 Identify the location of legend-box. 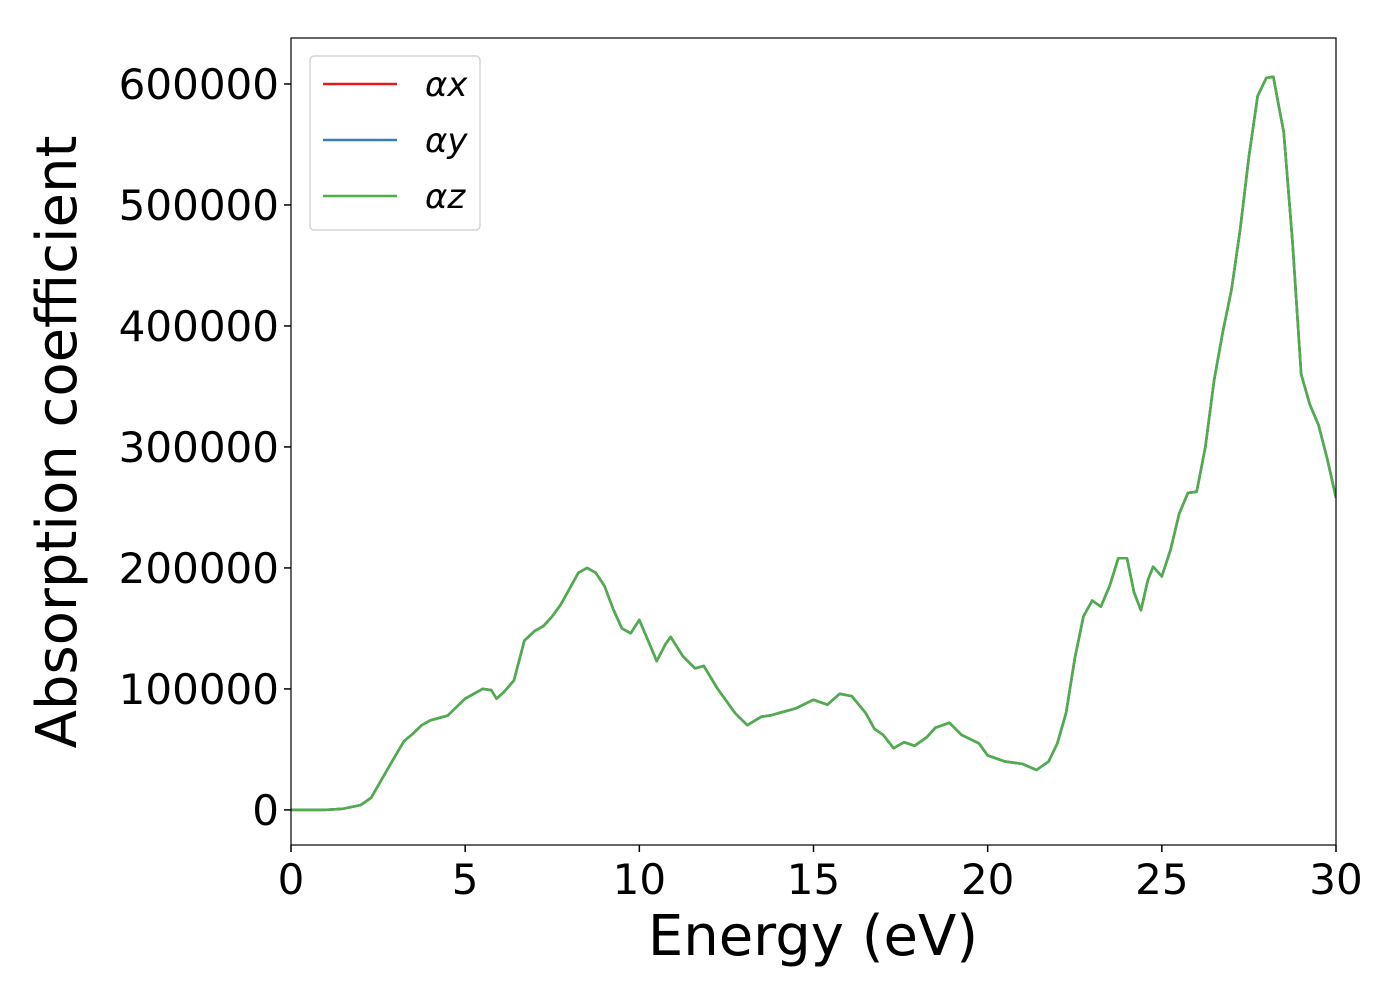
(395, 143).